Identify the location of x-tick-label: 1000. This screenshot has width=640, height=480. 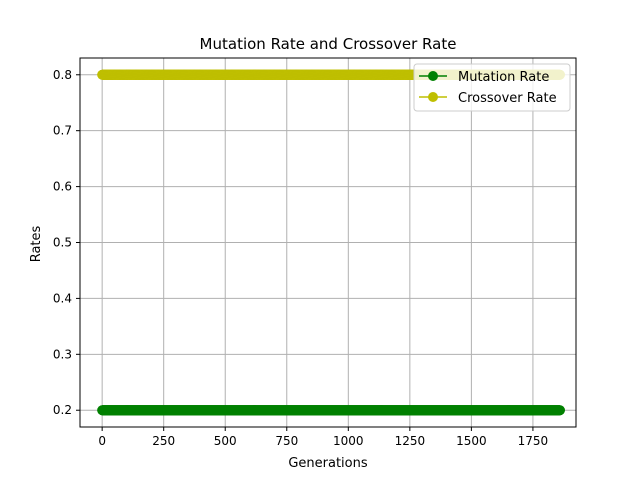
(348, 441).